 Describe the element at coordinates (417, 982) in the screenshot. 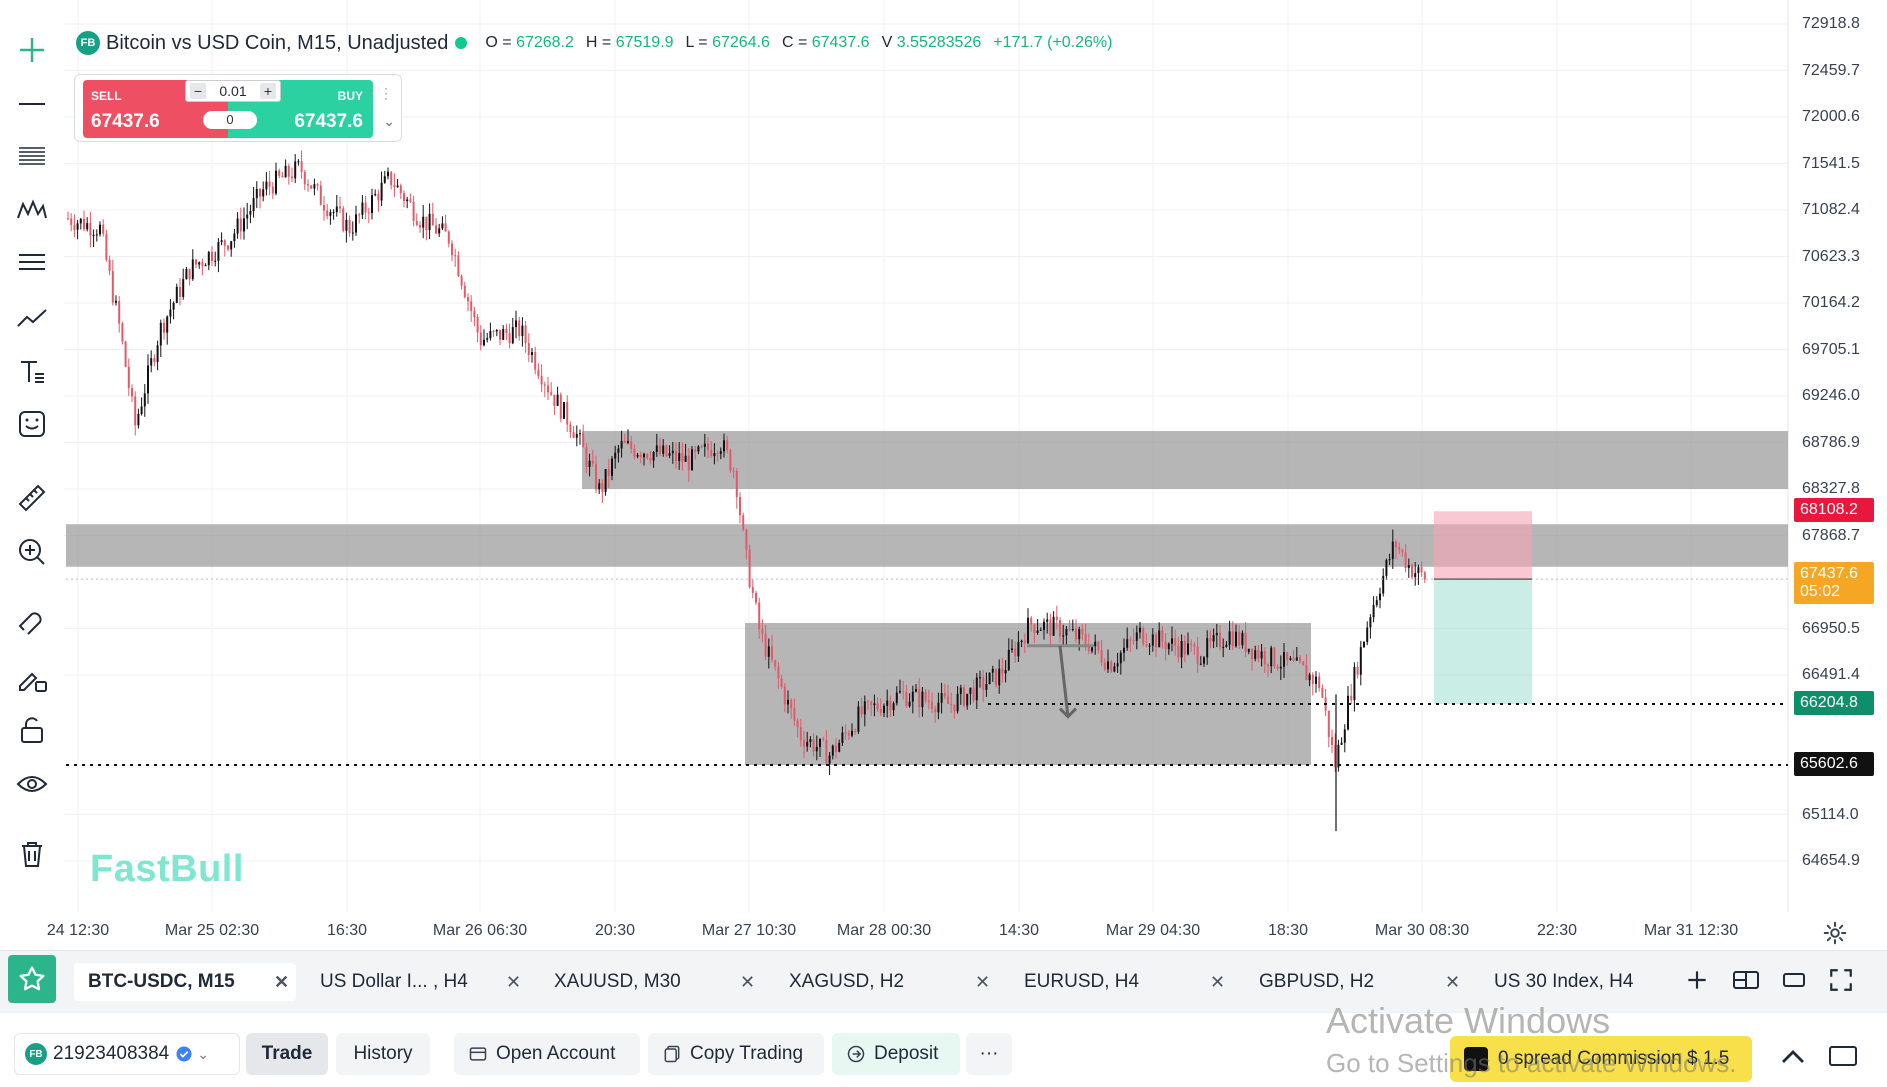

I see `chart-tab: US Dollar I... , H4 ✕` at that location.